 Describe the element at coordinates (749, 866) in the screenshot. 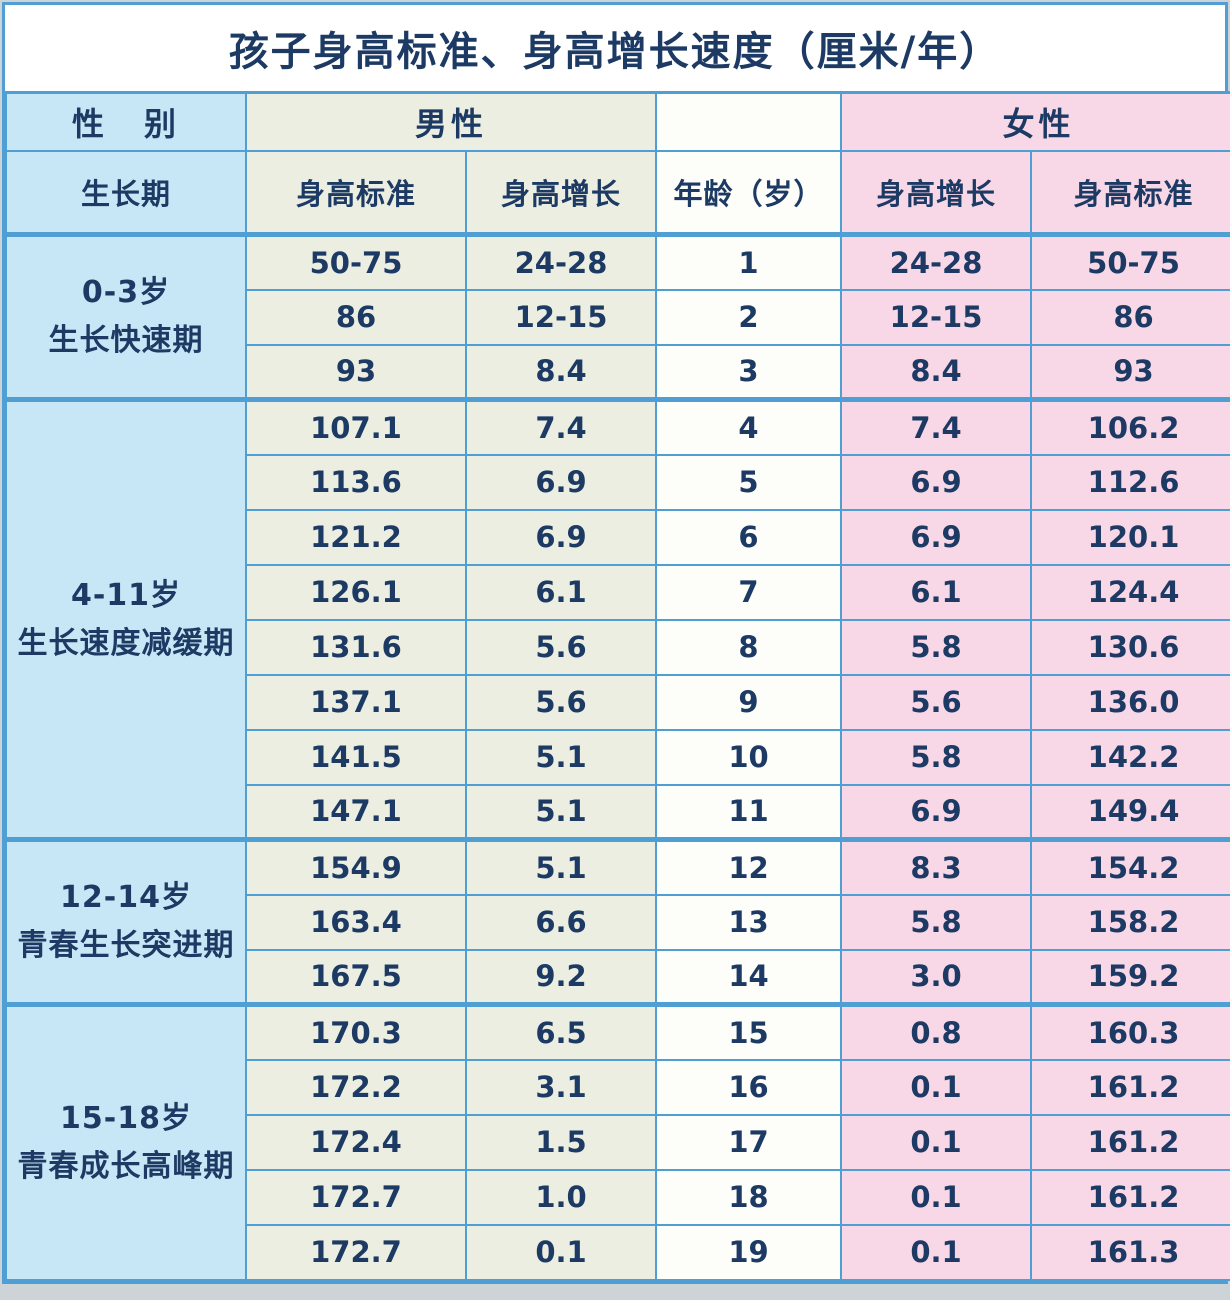

I see `age-cell: 12` at that location.